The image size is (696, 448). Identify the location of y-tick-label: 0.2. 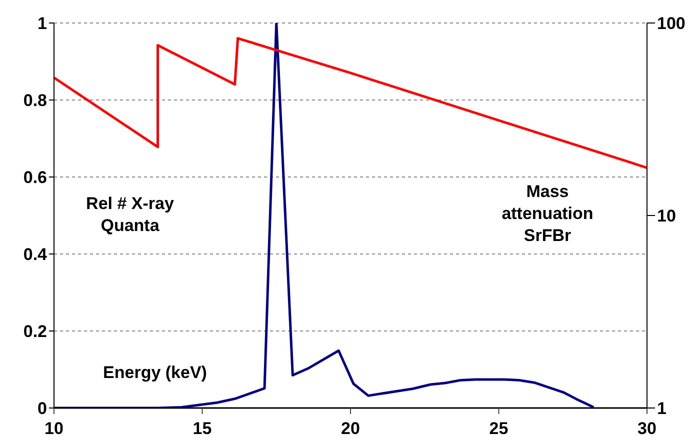
(35, 332).